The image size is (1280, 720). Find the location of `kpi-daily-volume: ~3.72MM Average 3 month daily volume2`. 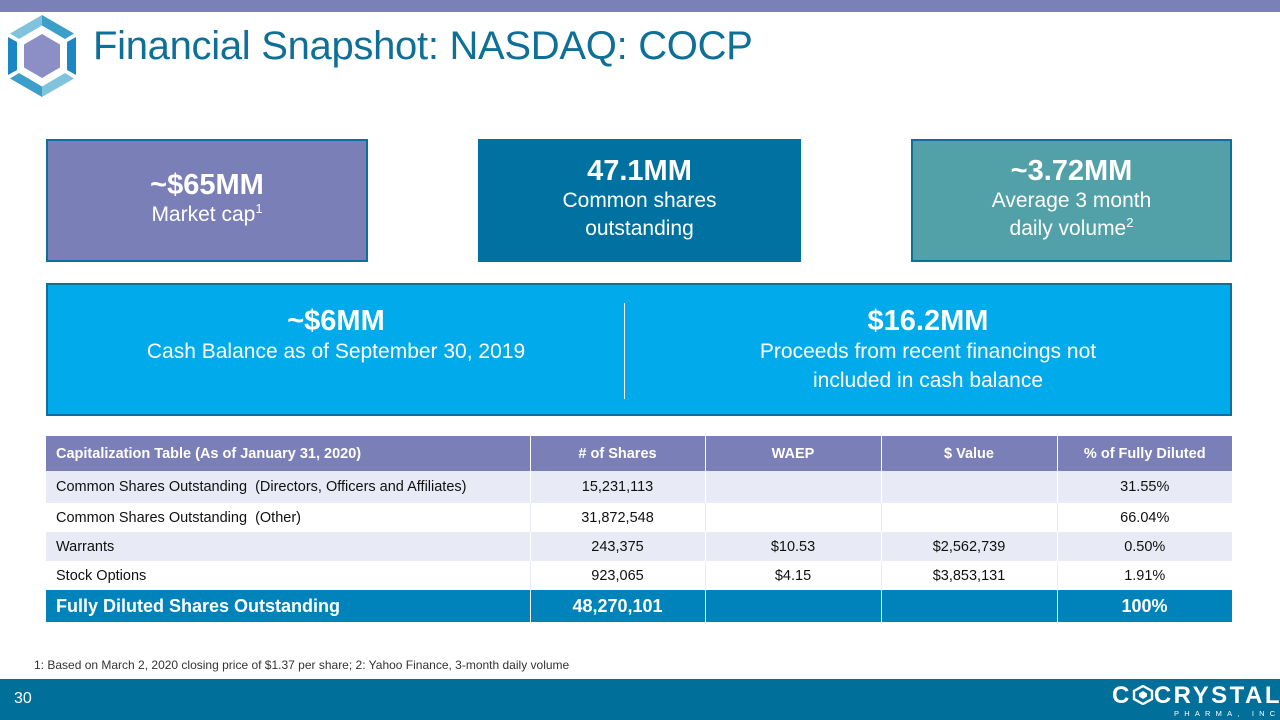

kpi-daily-volume: ~3.72MM Average 3 month daily volume2 is located at coordinates (1071, 200).